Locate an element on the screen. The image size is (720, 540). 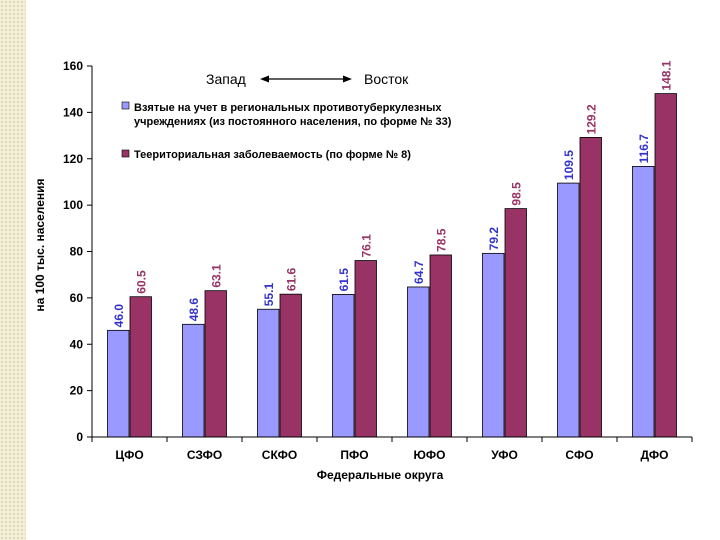
x-tick-label: ЦФО is located at coordinates (129, 455).